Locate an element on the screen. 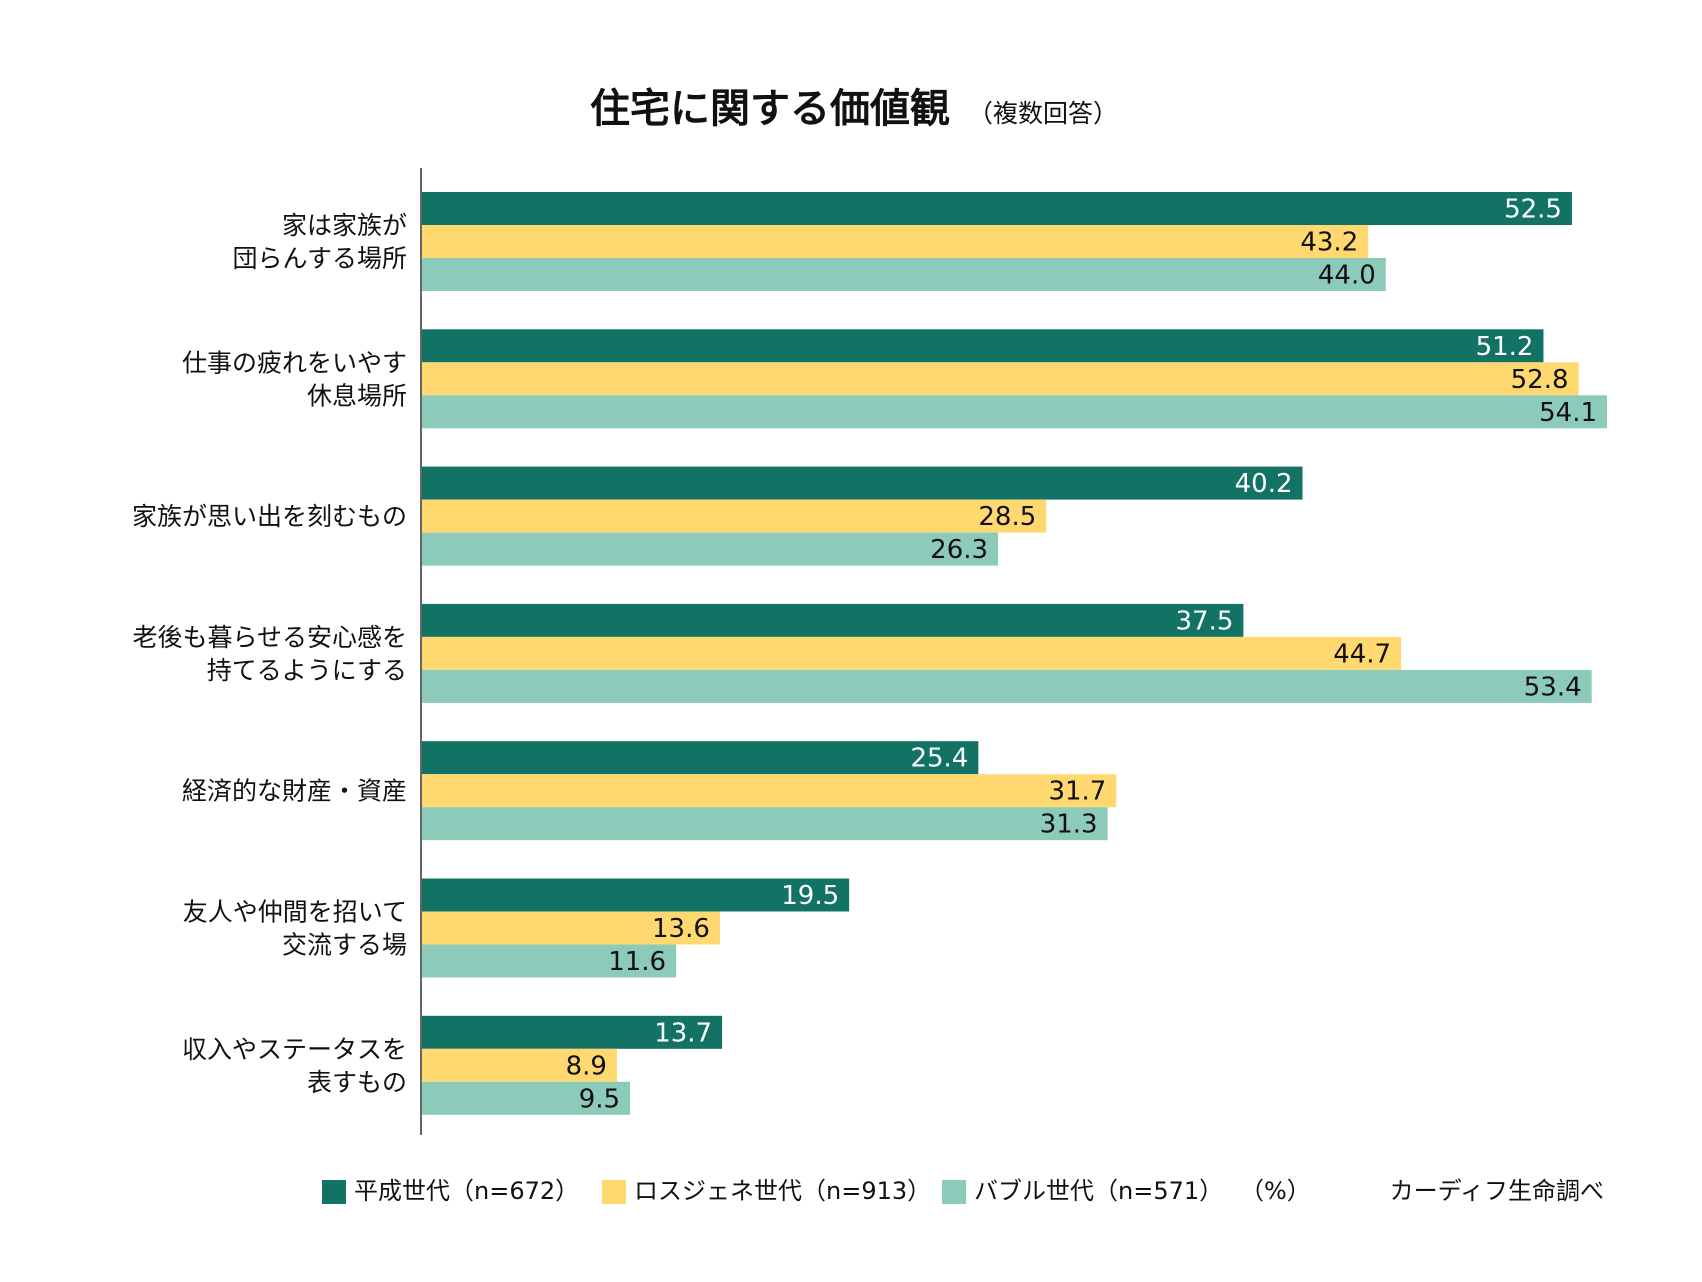  data-label: 8.9 is located at coordinates (586, 1066).